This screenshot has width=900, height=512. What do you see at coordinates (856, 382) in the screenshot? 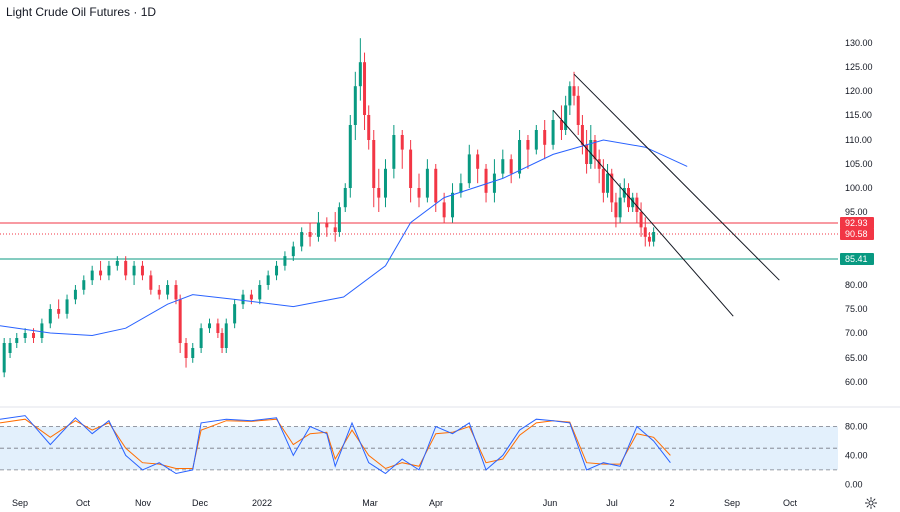
I see `price-tick-label: 60.00` at bounding box center [856, 382].